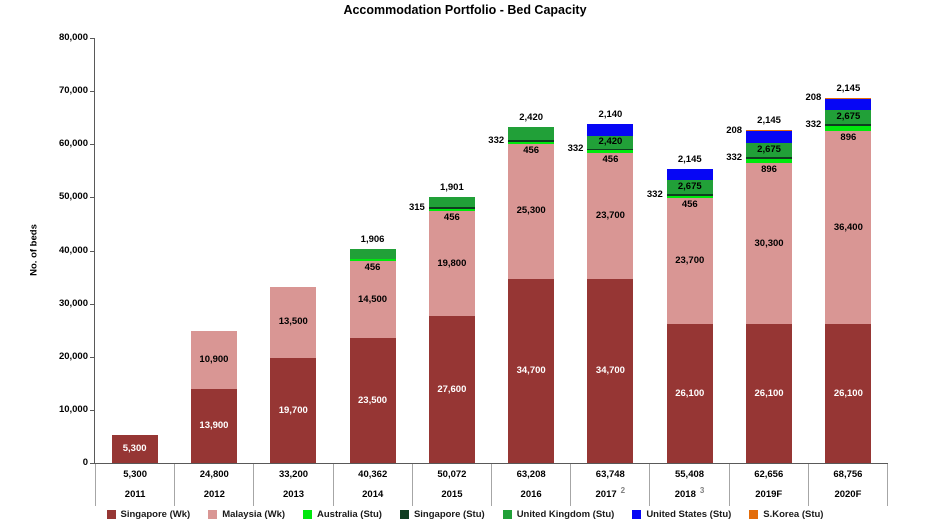 The width and height of the screenshot is (930, 531). I want to click on data-label: 1,901, so click(451, 187).